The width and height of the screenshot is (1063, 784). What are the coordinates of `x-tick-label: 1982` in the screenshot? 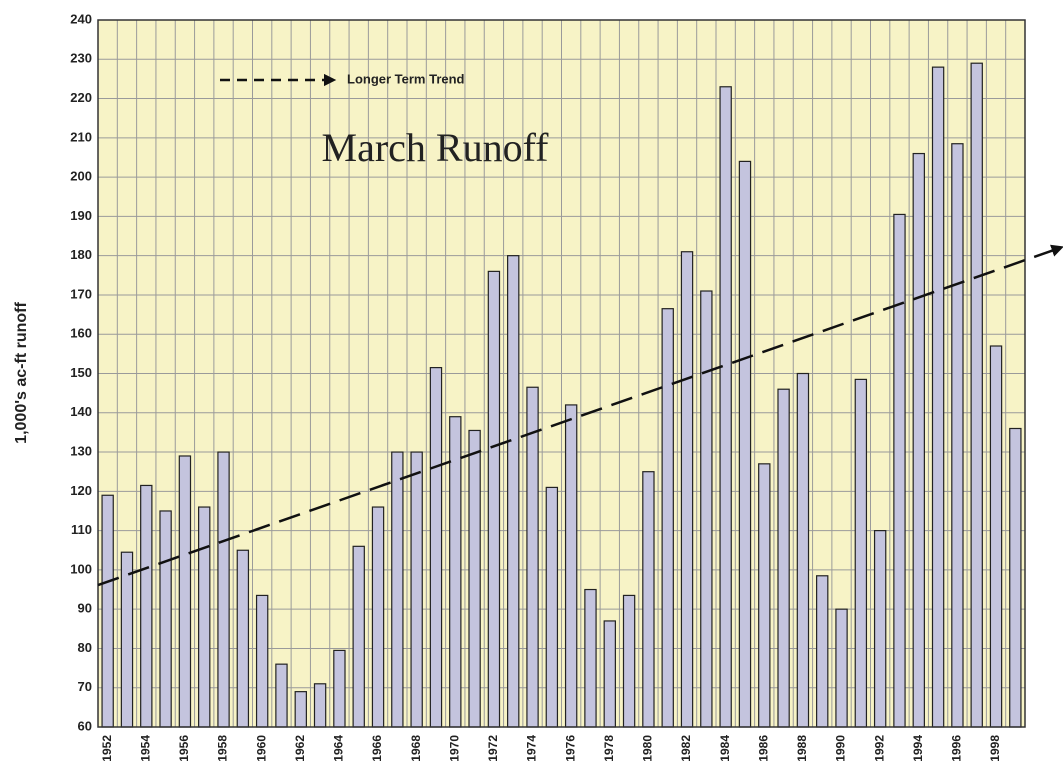 It's located at (686, 748).